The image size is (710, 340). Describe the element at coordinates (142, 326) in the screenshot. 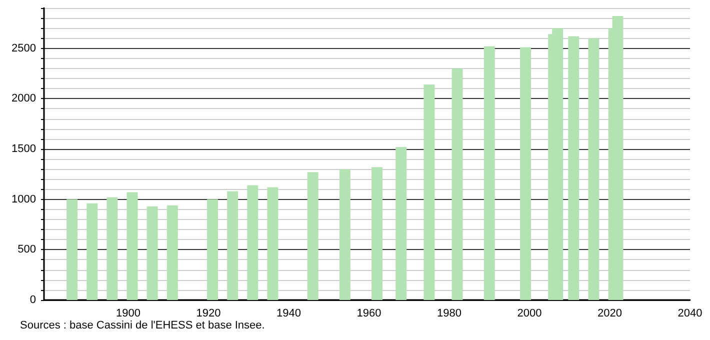

I see `source-note: Sources : base Cassini de l'EHESS et base Insee.` at that location.